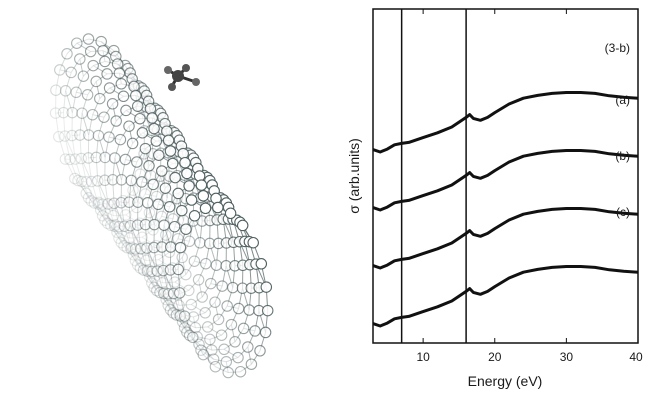 The height and width of the screenshot is (394, 651). Describe the element at coordinates (623, 212) in the screenshot. I see `series-label: (c)` at that location.